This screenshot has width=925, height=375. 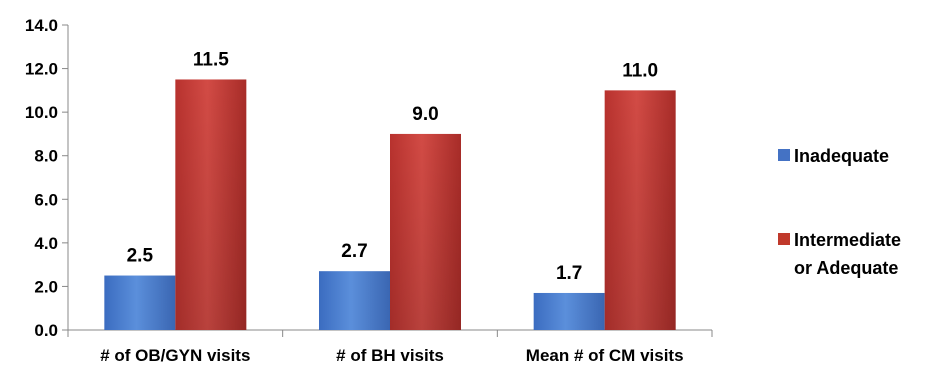 What do you see at coordinates (211, 59) in the screenshot?
I see `data-label: 11.5` at bounding box center [211, 59].